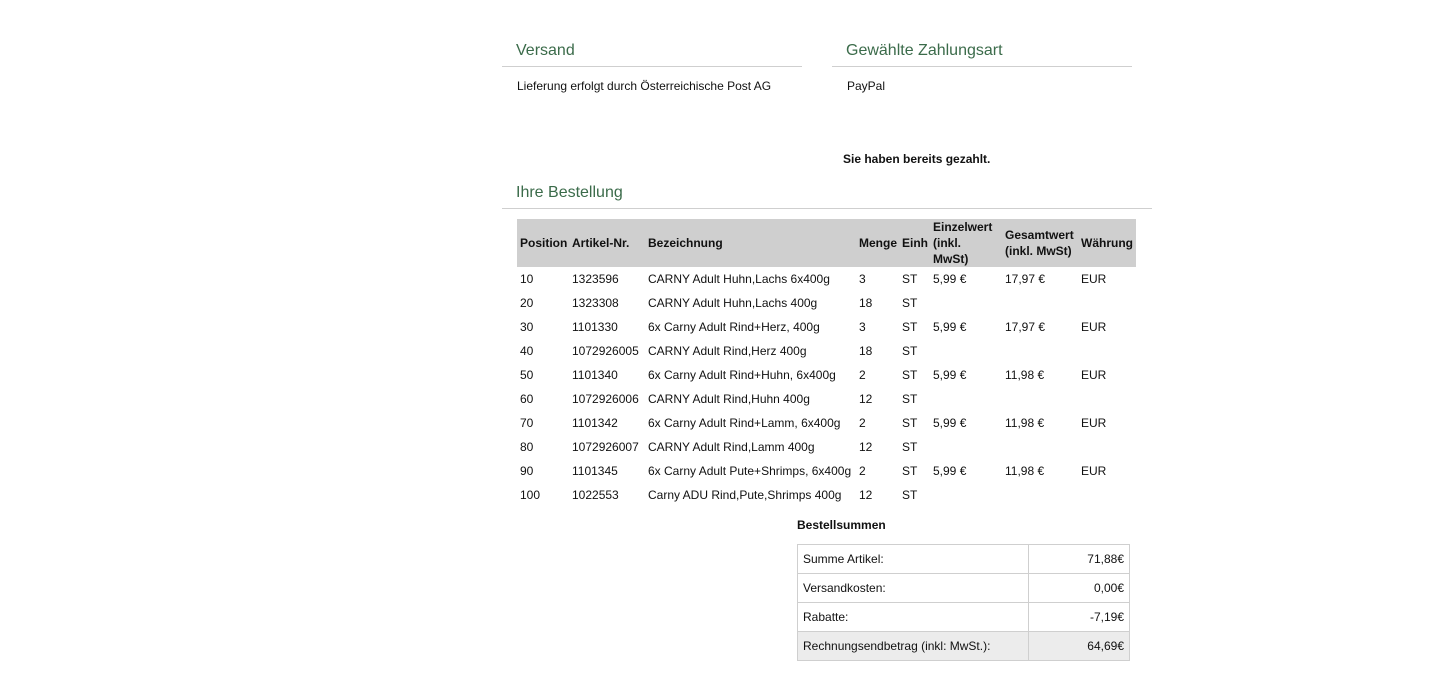 The height and width of the screenshot is (680, 1439). What do you see at coordinates (744, 423) in the screenshot?
I see `cell-description: 6x Carny Adult Rind+Lamm, 6x400g` at bounding box center [744, 423].